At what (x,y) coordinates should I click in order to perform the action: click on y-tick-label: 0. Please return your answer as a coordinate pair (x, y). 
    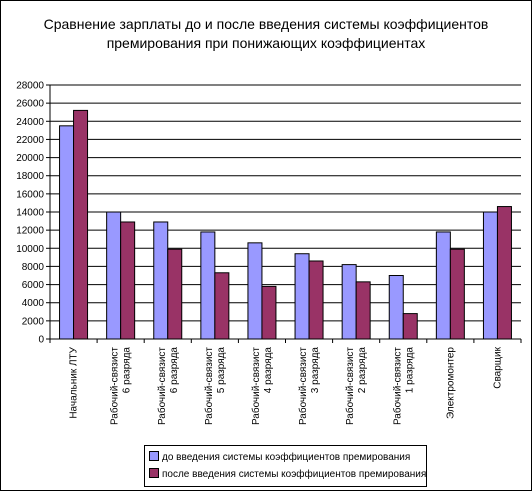
    Looking at the image, I should click on (41, 340).